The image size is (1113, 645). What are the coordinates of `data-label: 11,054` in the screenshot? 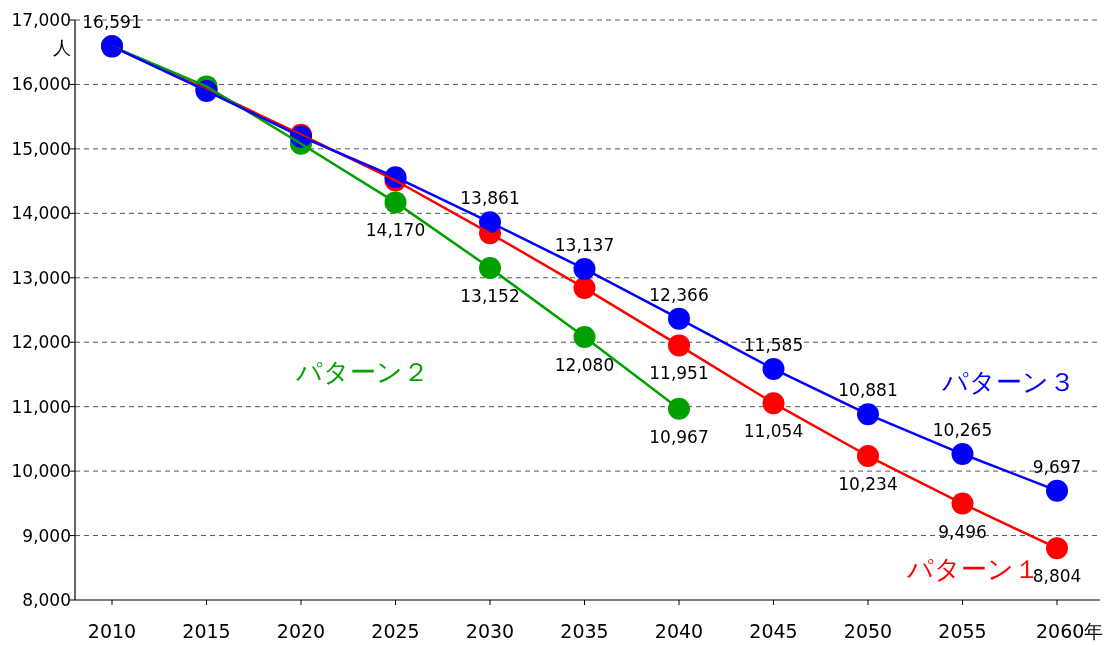 It's located at (773, 431).